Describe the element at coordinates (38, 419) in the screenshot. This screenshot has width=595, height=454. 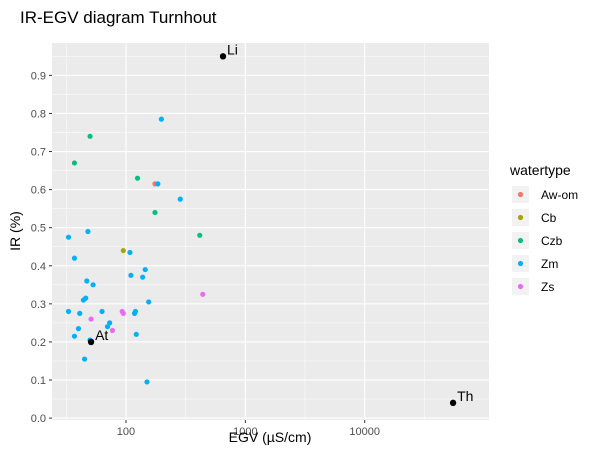
I see `y-tick-label: 0.0` at that location.